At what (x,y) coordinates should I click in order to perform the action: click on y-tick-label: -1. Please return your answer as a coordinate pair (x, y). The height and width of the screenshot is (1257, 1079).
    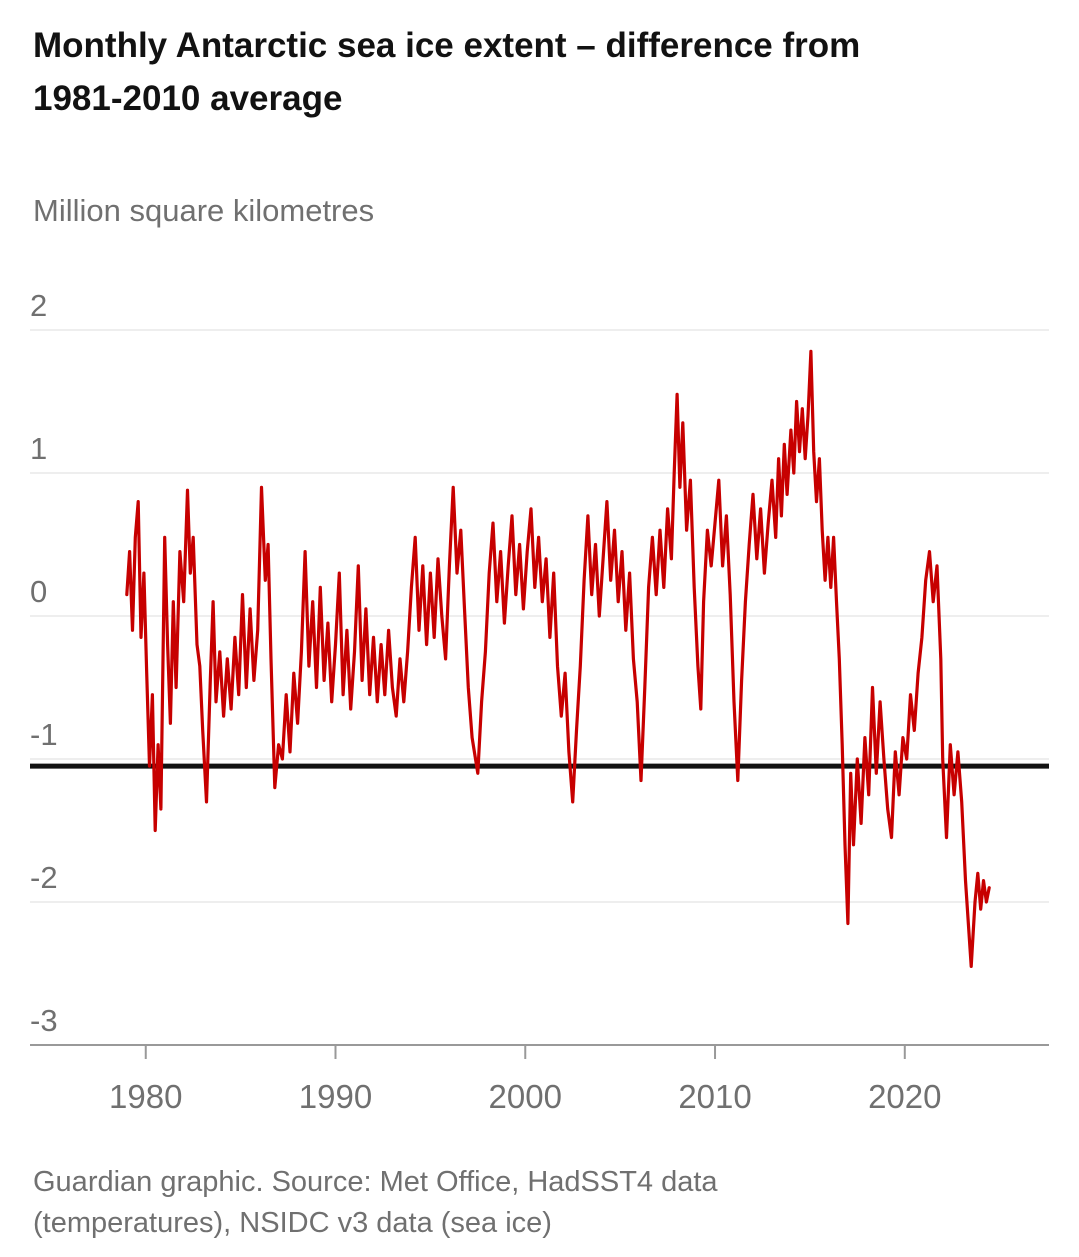
    Looking at the image, I should click on (44, 734).